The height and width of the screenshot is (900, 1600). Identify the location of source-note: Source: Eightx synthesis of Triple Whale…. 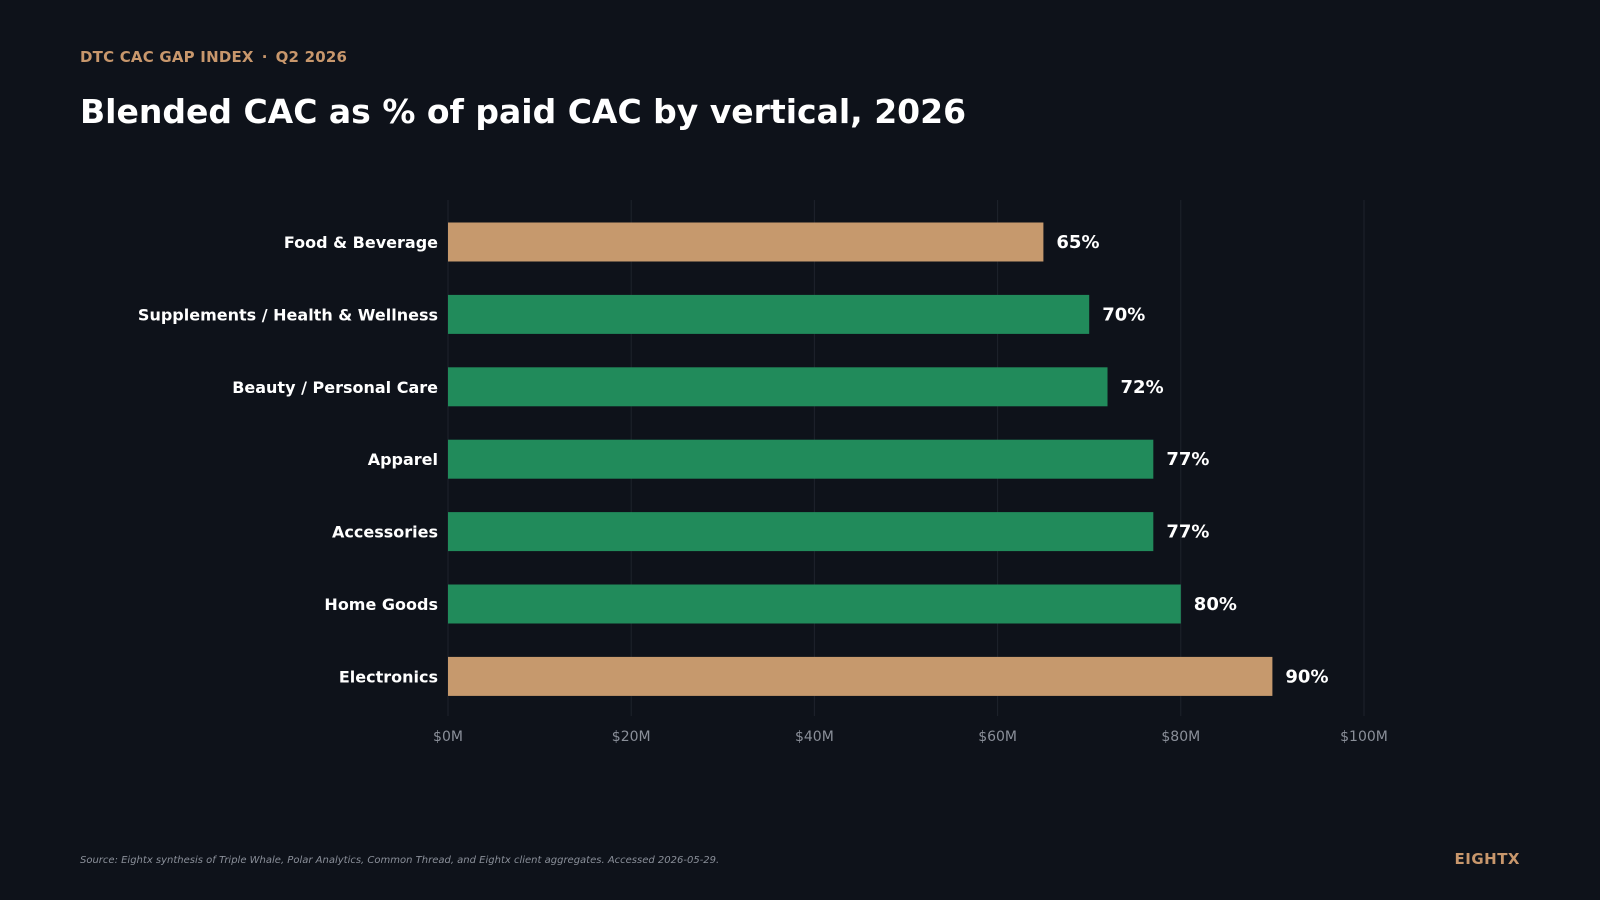
(400, 860).